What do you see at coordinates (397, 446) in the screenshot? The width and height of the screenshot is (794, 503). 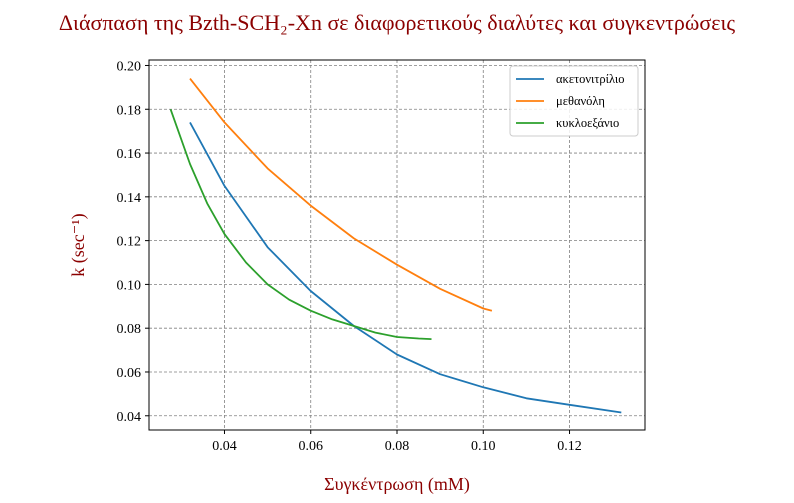 I see `x-tick-label: 0.08` at bounding box center [397, 446].